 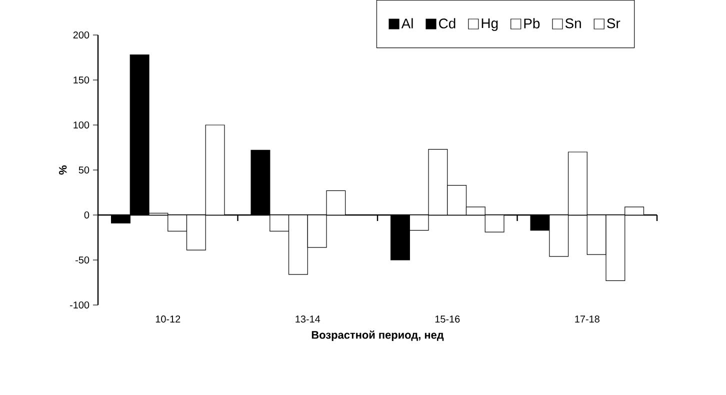 I want to click on y-axis-title: %, so click(x=62, y=170).